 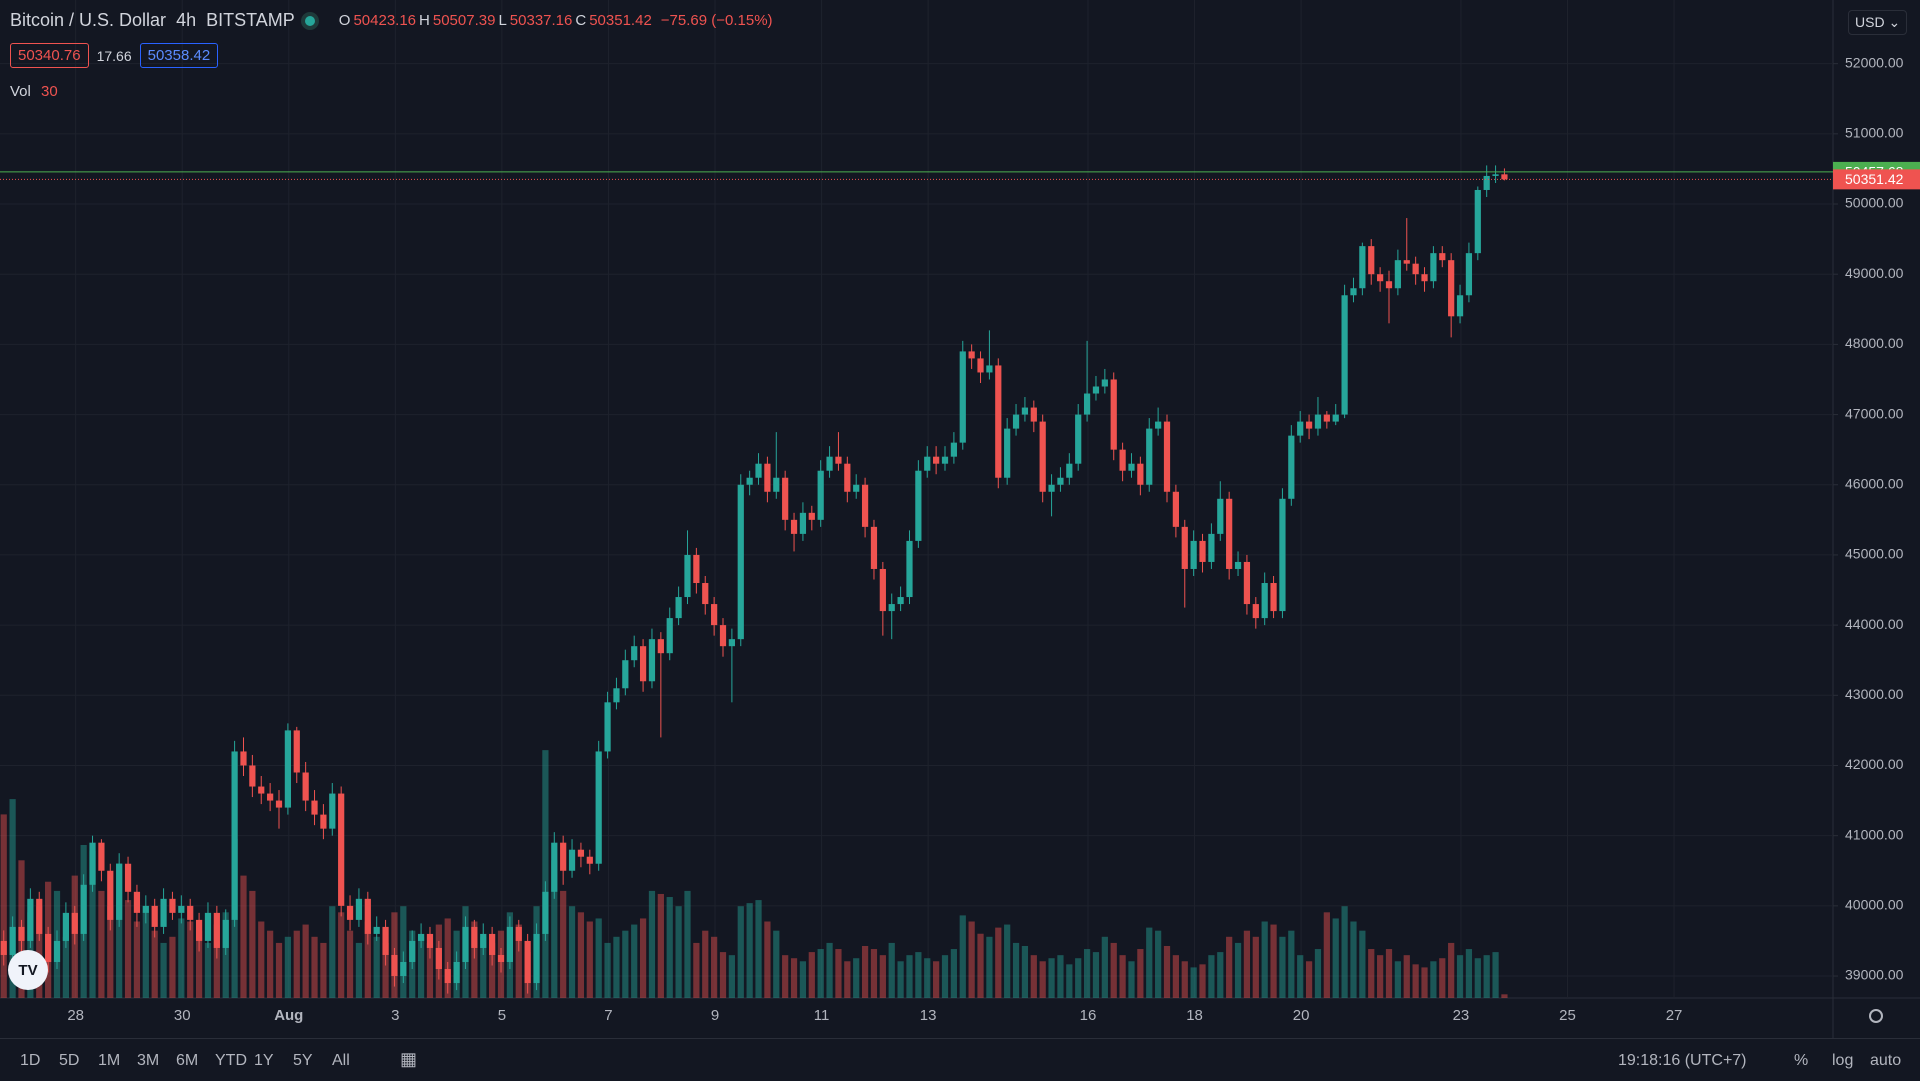 What do you see at coordinates (1874, 133) in the screenshot?
I see `y-tick-label: 51000.00` at bounding box center [1874, 133].